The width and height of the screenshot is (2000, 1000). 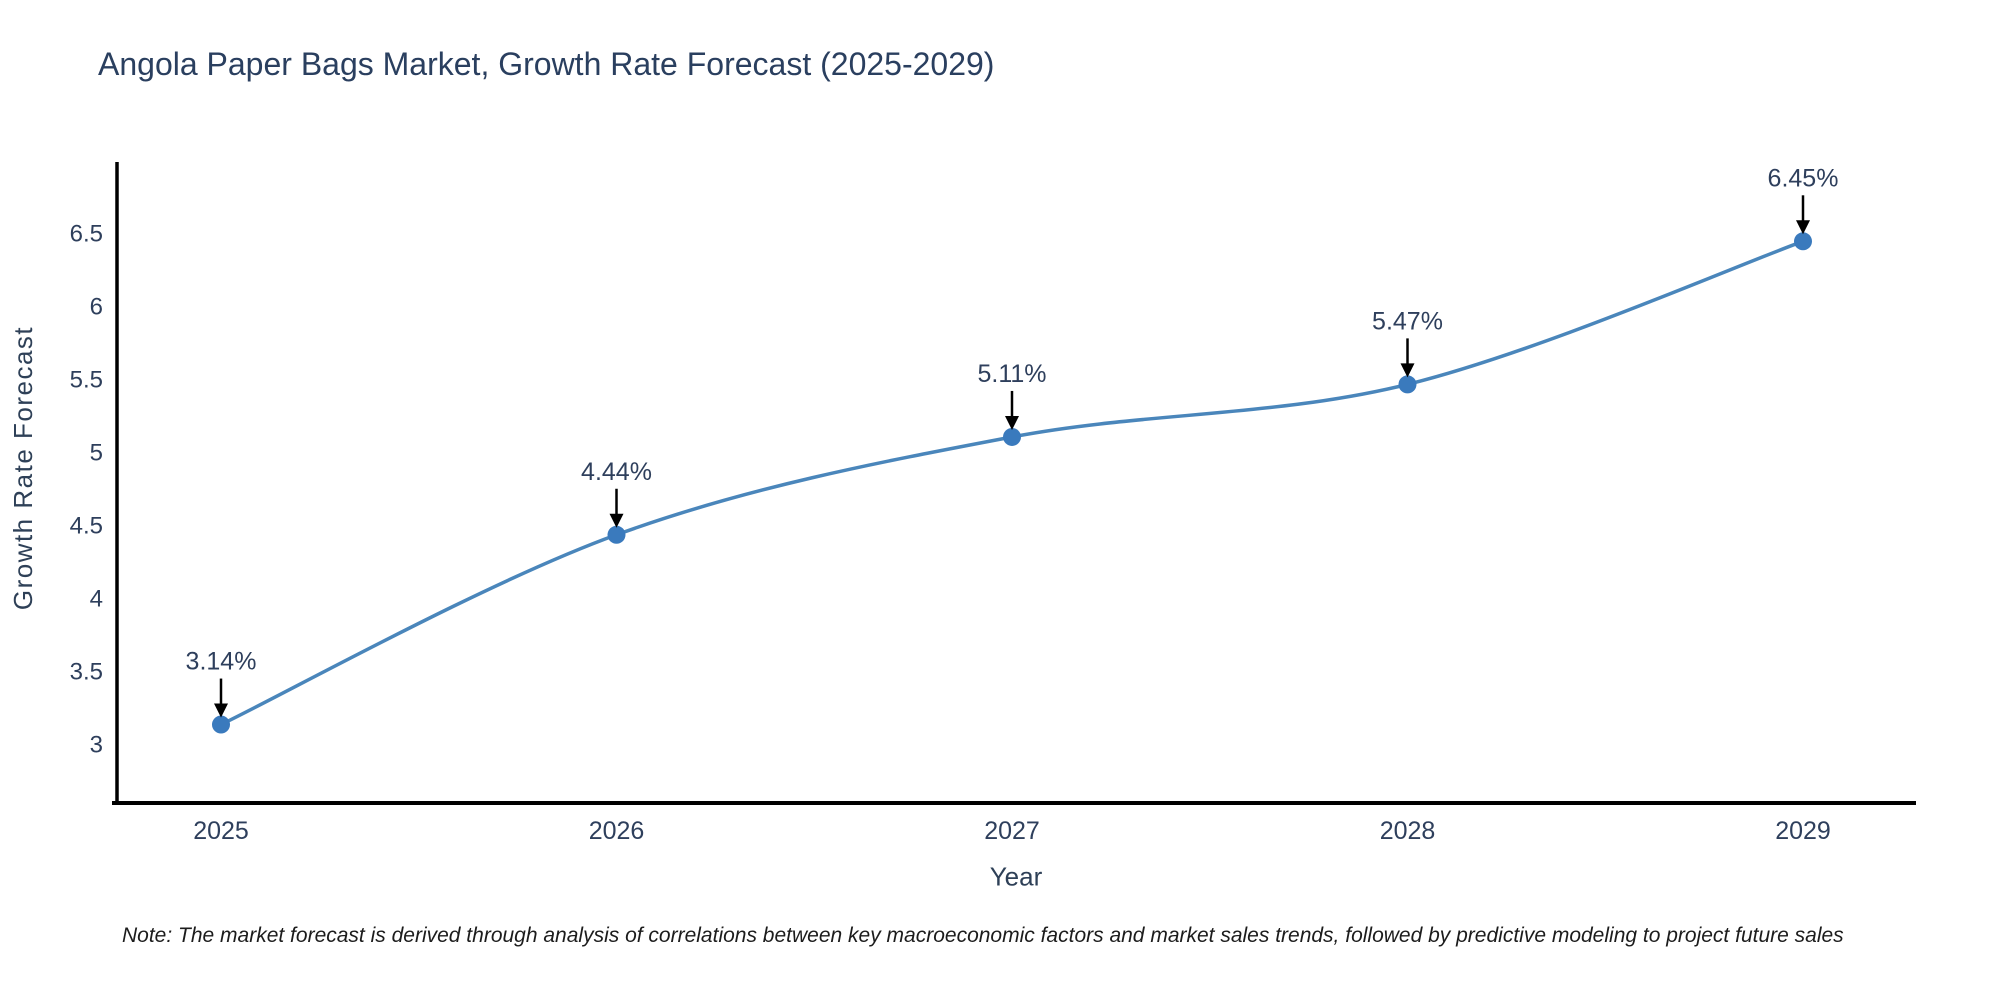 I want to click on x-tick-label: 2027, so click(x=1012, y=831).